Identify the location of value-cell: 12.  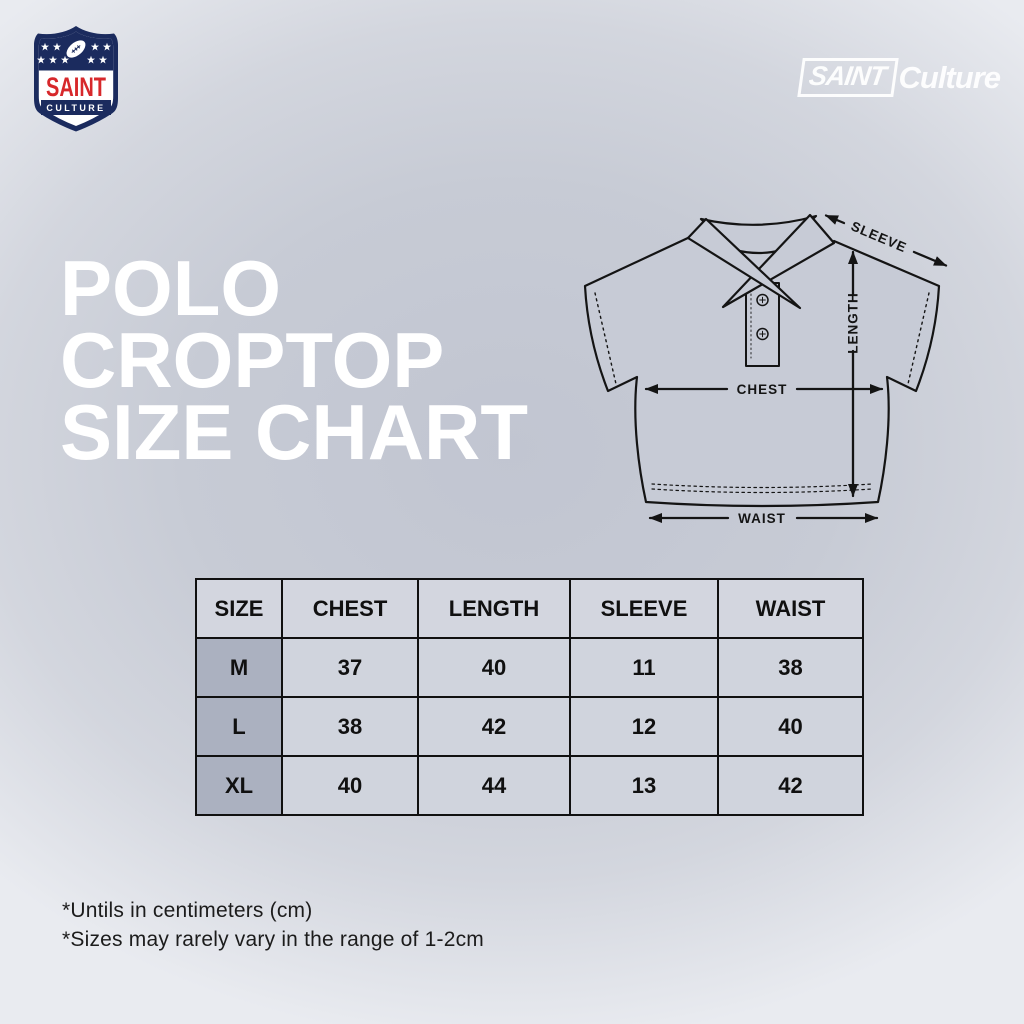
(644, 726).